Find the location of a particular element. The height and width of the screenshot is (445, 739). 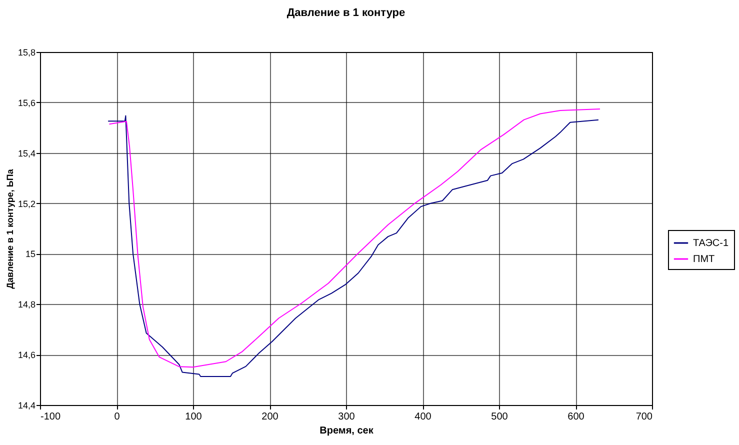

y-tick-label: 14,6 is located at coordinates (27, 355).